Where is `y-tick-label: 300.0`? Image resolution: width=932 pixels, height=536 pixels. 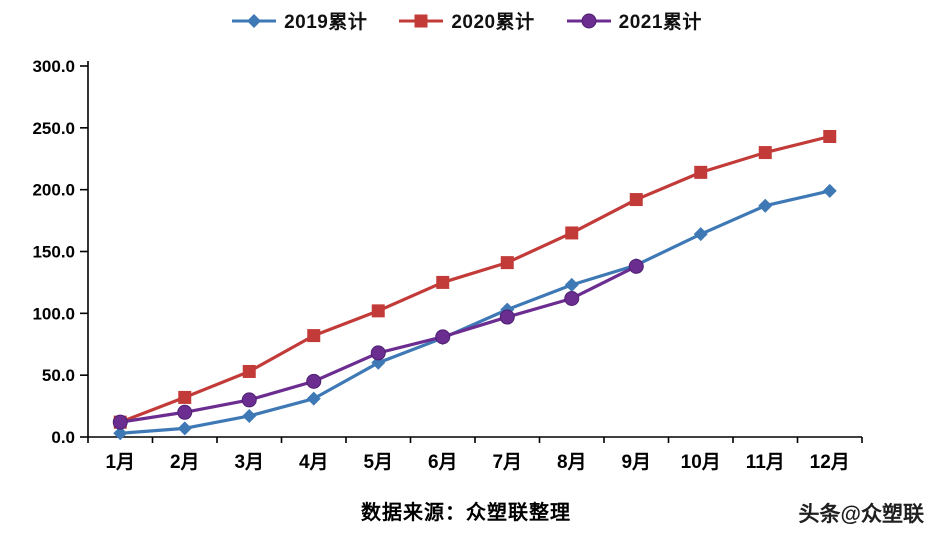 y-tick-label: 300.0 is located at coordinates (53, 66).